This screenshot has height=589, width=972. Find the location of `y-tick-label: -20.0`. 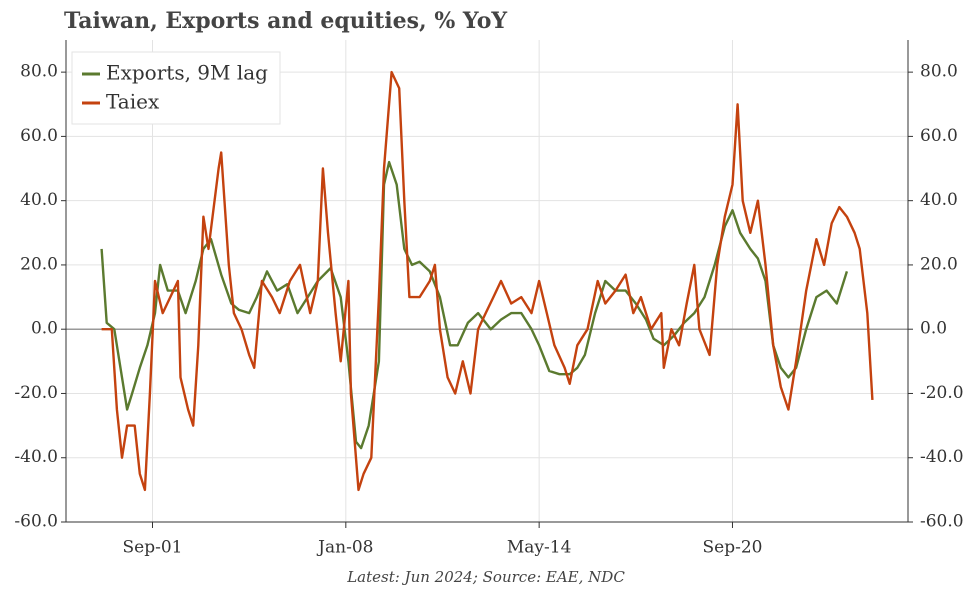

y-tick-label: -20.0 is located at coordinates (36, 393).